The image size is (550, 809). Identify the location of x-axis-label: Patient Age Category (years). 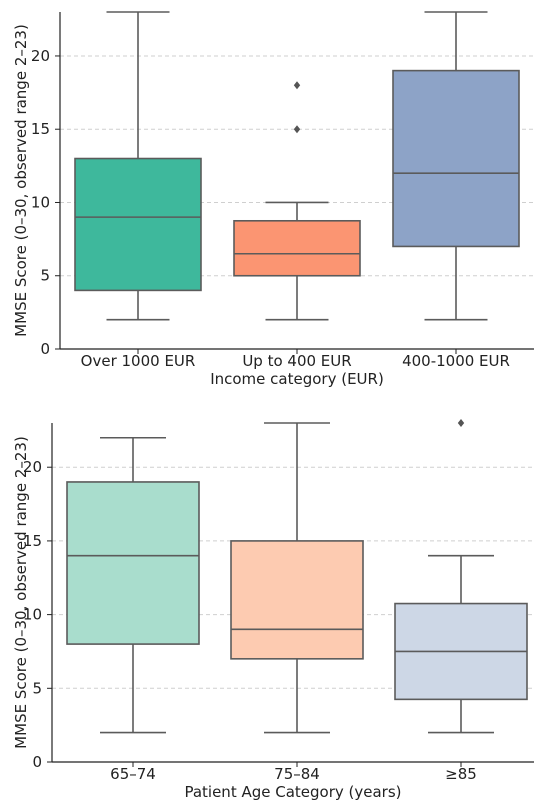
(292, 792).